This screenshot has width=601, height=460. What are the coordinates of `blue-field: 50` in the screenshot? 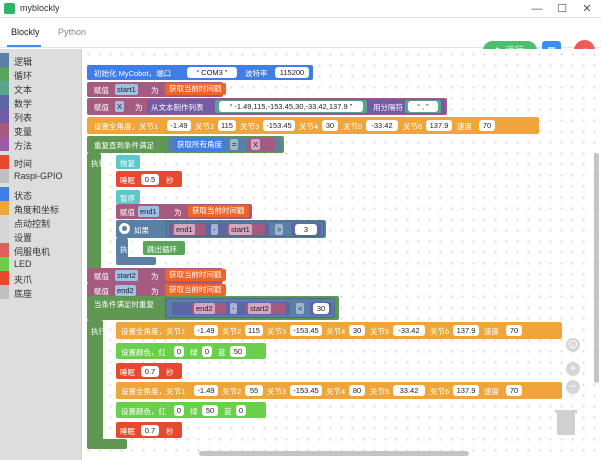 It's located at (238, 351).